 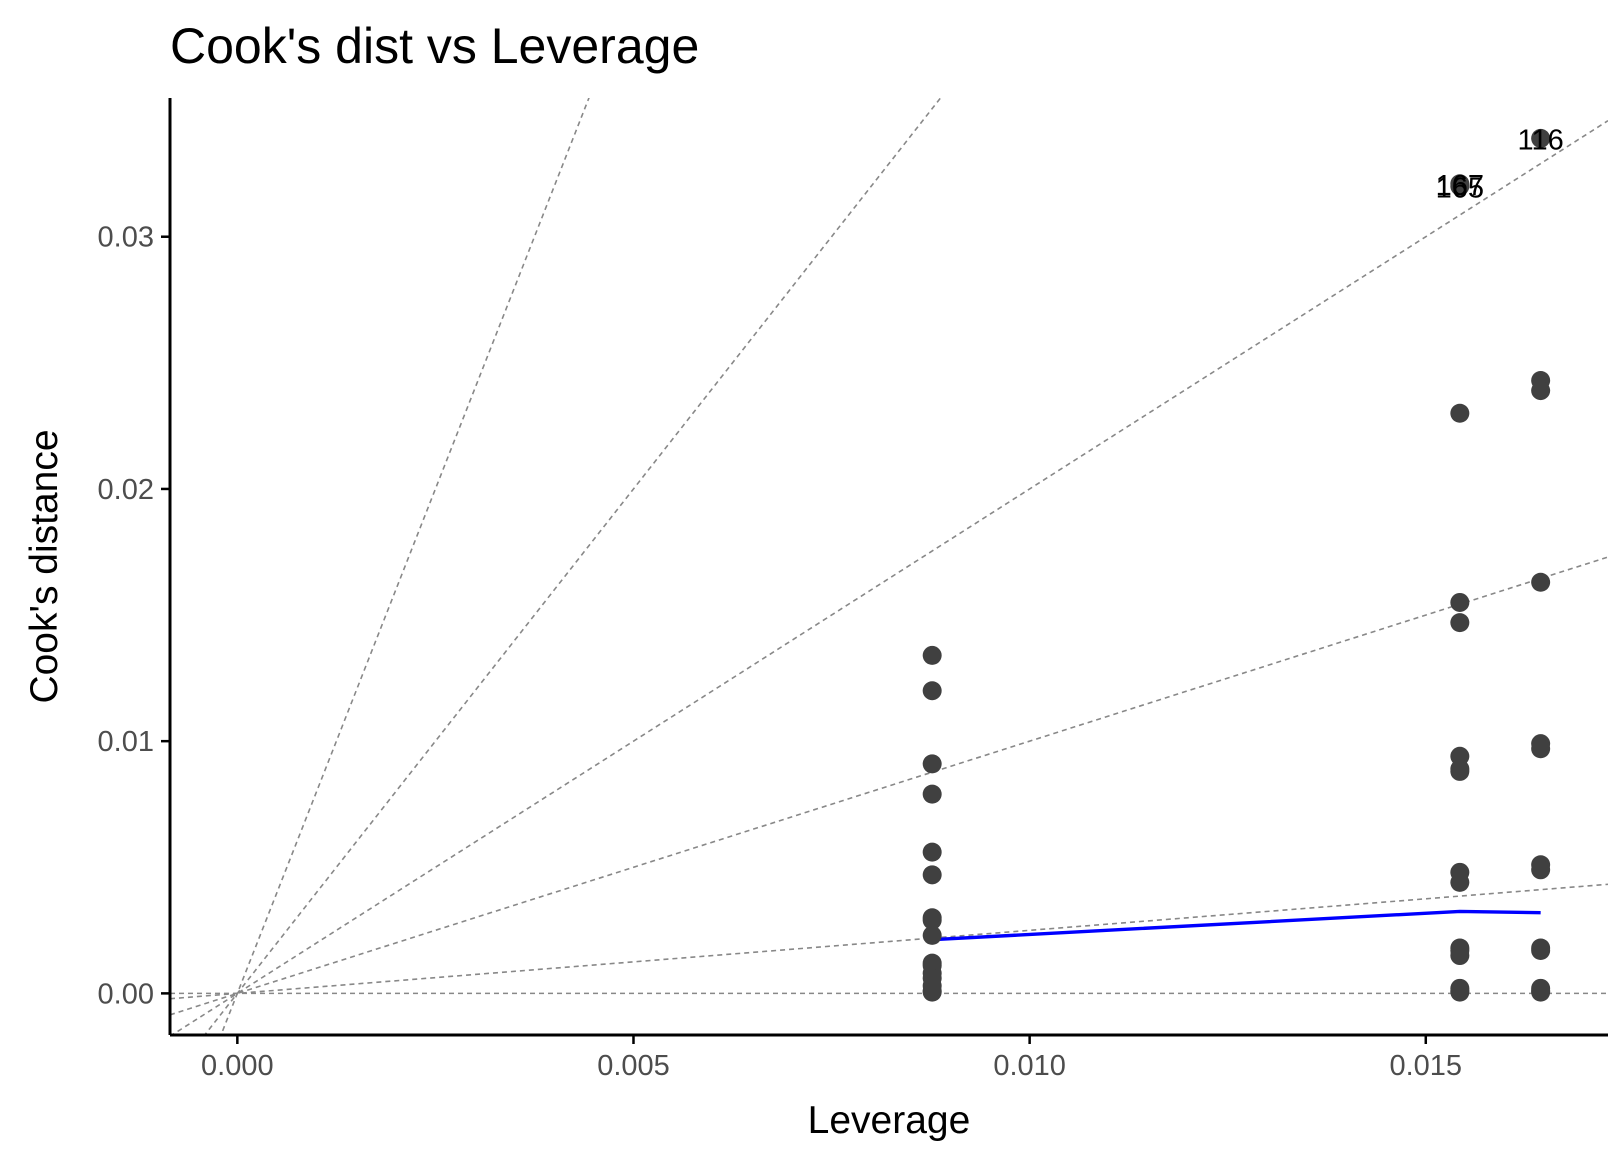 I want to click on point-label-116: 116, so click(x=1541, y=140).